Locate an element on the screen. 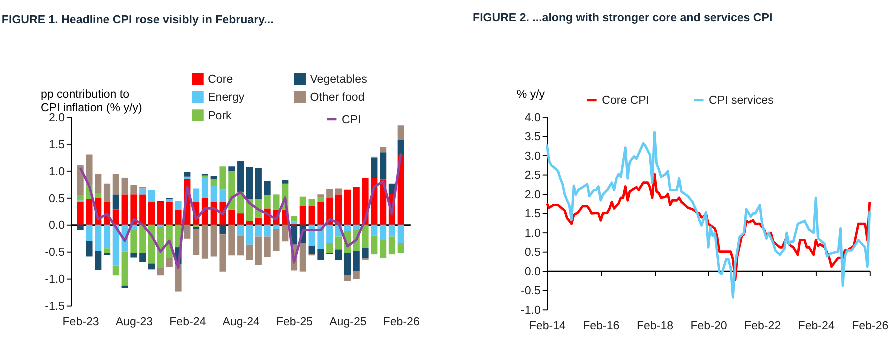 This screenshot has height=342, width=894. x-tick-label: Feb-20 is located at coordinates (709, 326).